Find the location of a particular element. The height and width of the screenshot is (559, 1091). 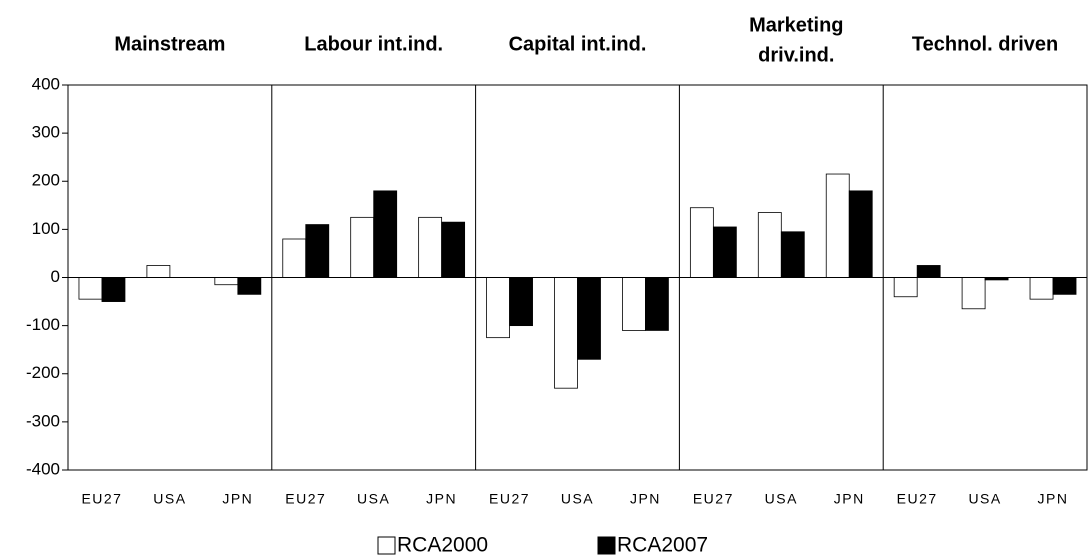

panel-title: Technol. driven is located at coordinates (985, 44).